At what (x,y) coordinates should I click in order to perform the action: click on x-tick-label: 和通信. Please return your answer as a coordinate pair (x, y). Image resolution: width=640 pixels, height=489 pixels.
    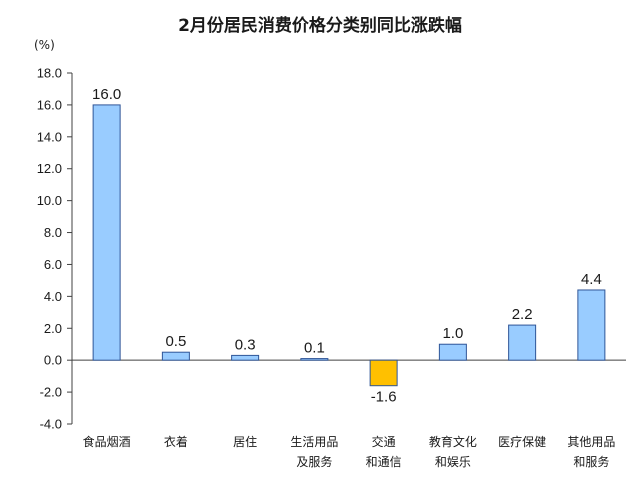
    Looking at the image, I should click on (384, 462).